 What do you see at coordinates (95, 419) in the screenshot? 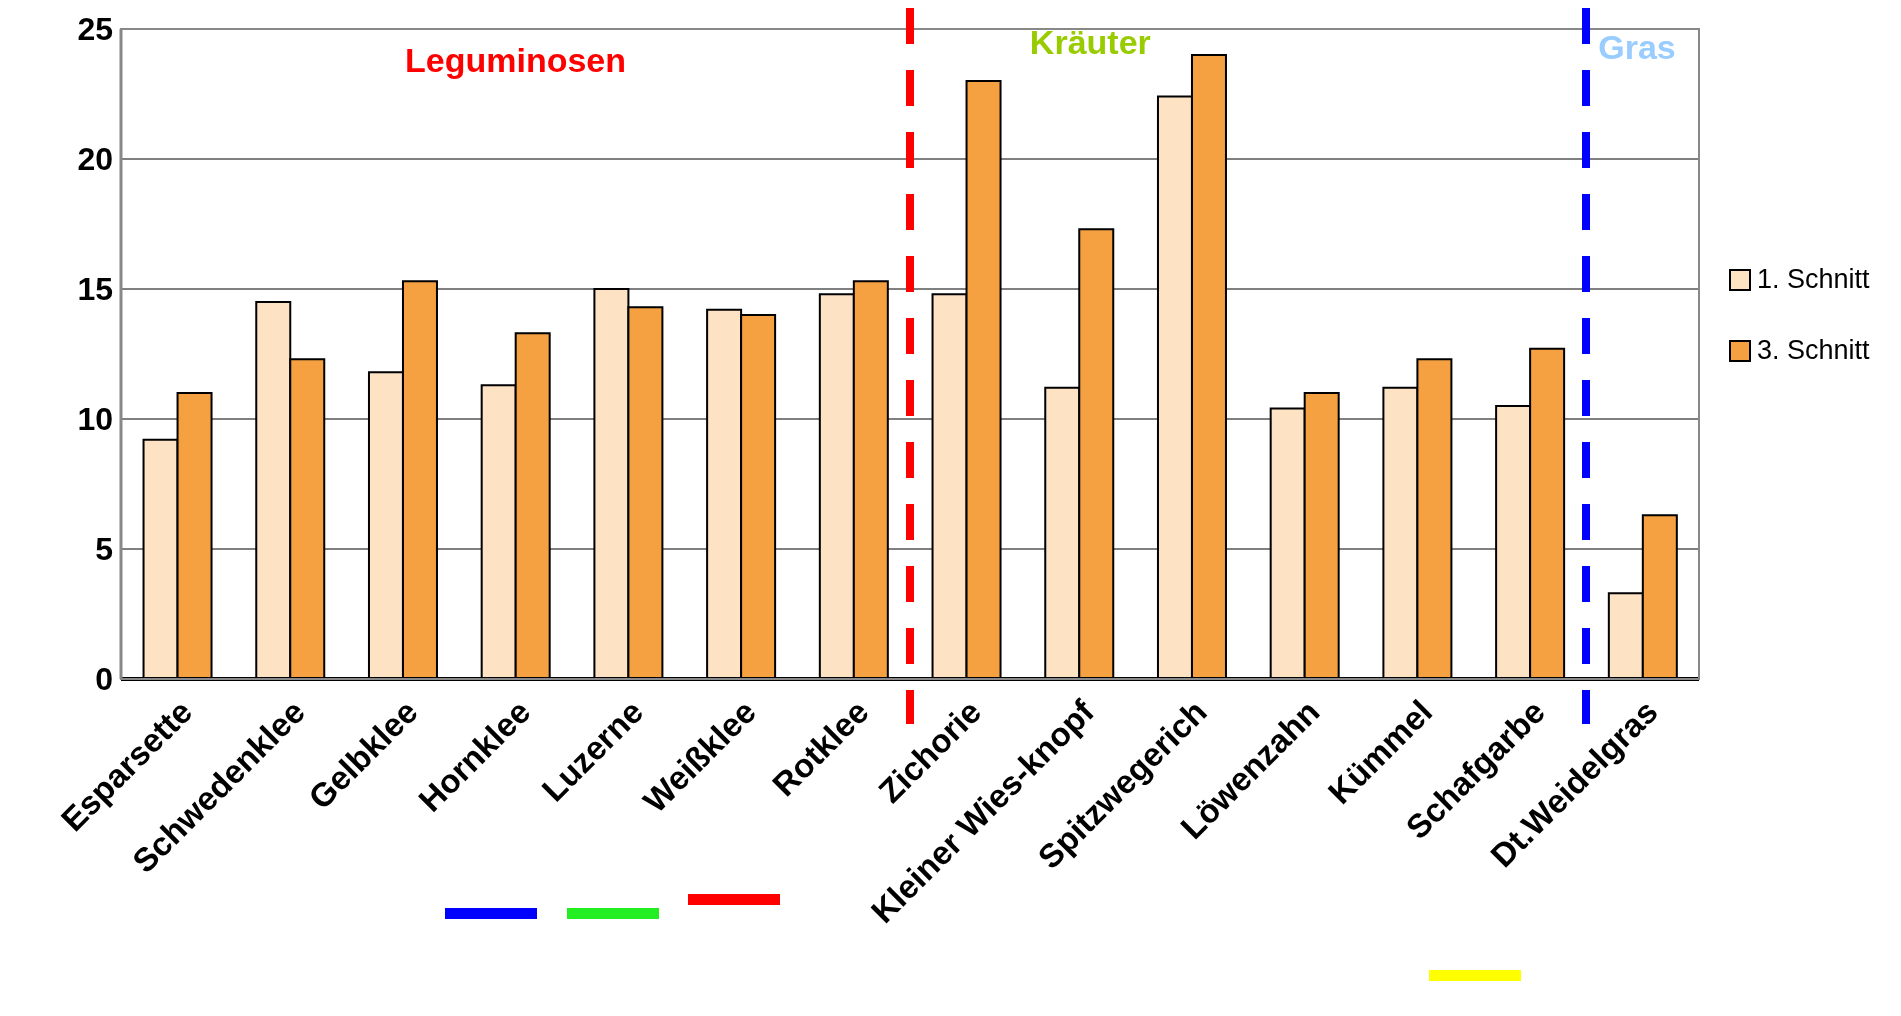
I see `y-tick-label: 10` at bounding box center [95, 419].